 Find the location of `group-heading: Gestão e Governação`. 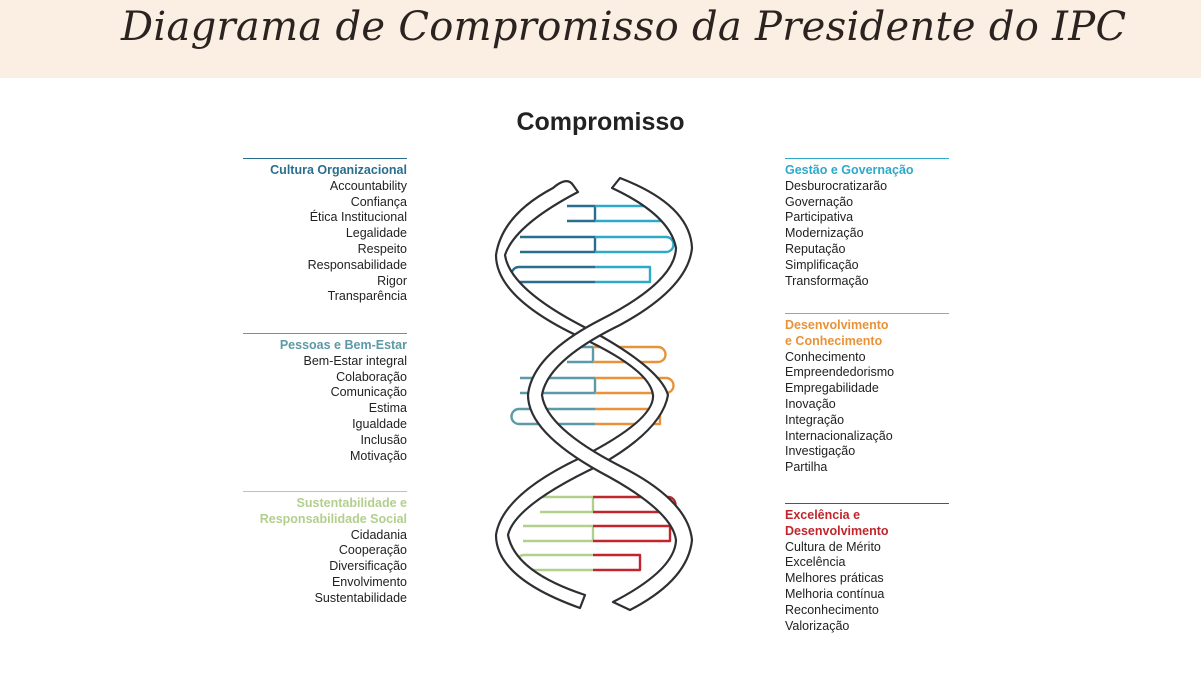

group-heading: Gestão e Governação is located at coordinates (849, 170).